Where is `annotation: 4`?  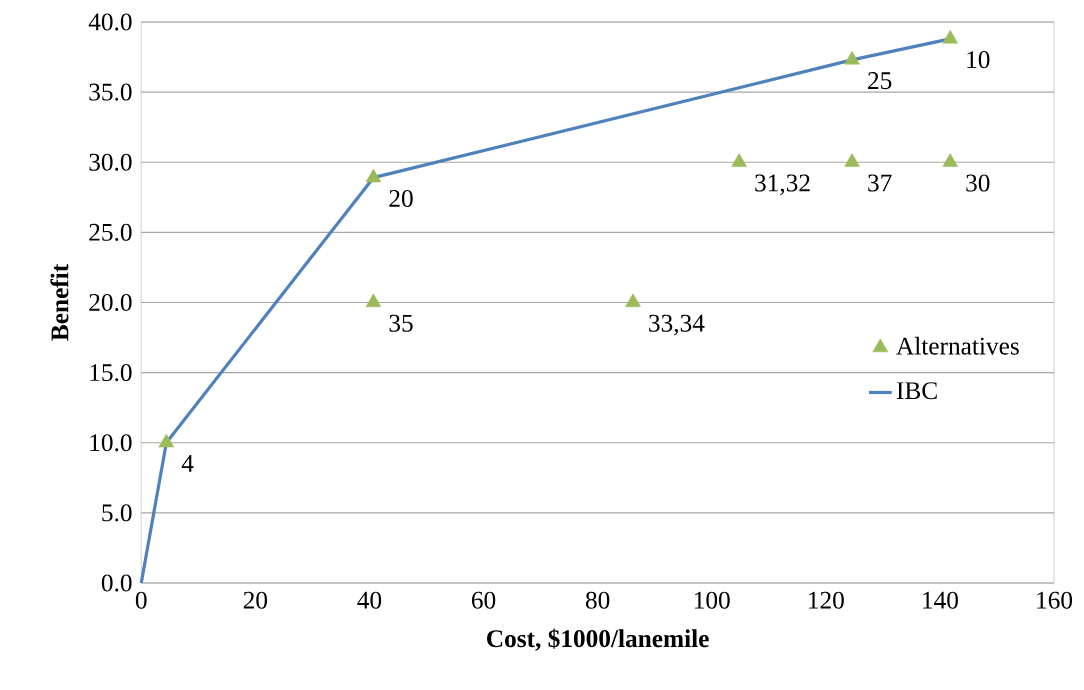
annotation: 4 is located at coordinates (187, 463).